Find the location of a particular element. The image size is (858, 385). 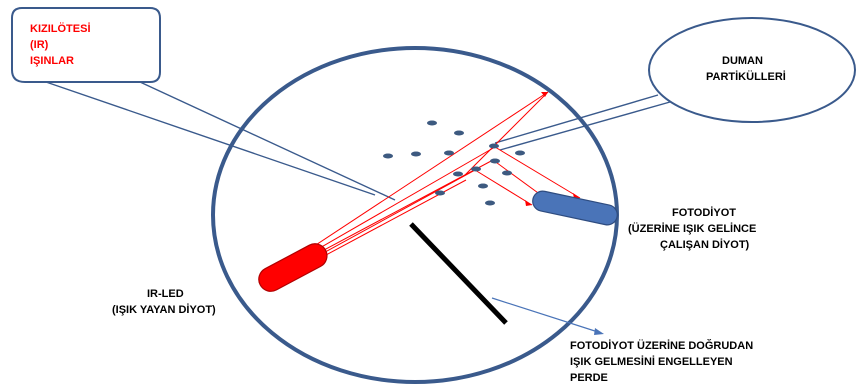

ir-led-label-line: IR-LED is located at coordinates (165, 294).